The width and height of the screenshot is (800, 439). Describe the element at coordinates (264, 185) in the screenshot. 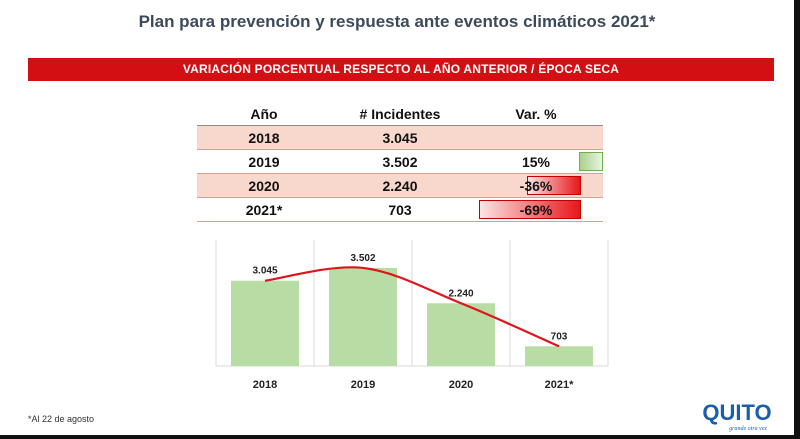

I see `year-cell: 2020` at that location.